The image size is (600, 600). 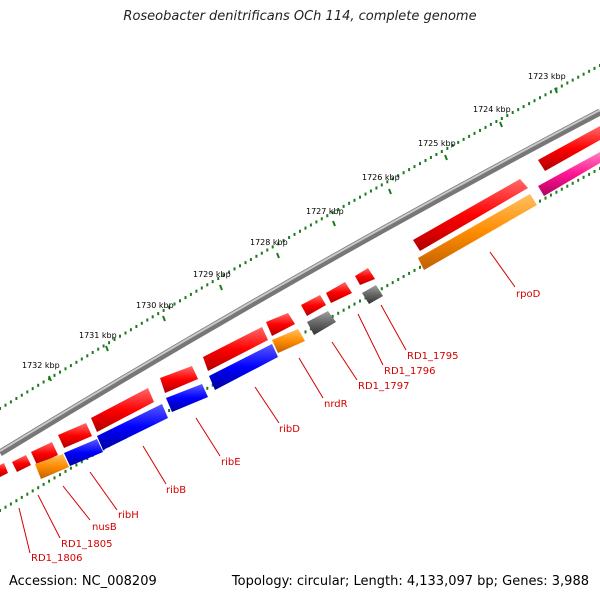 I want to click on gene-arrow-pink, so click(x=569, y=174).